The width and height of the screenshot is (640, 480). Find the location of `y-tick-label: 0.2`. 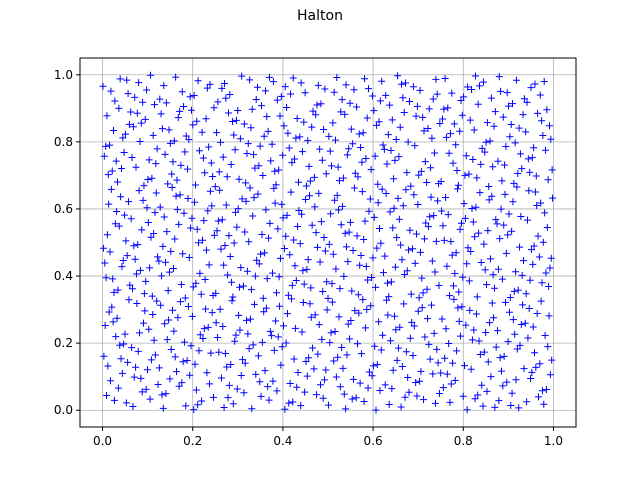

y-tick-label: 0.2 is located at coordinates (63, 343).